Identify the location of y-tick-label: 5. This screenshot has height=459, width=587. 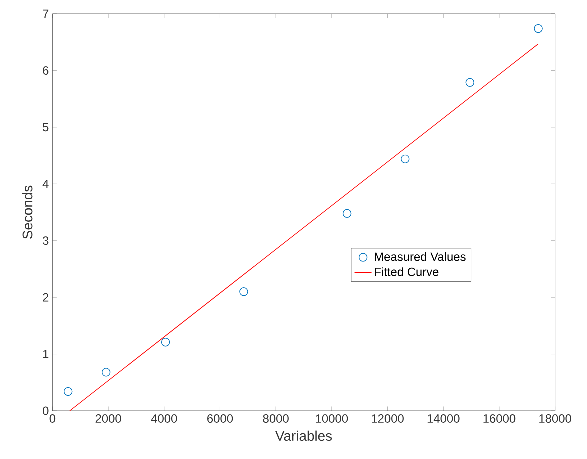
(46, 127).